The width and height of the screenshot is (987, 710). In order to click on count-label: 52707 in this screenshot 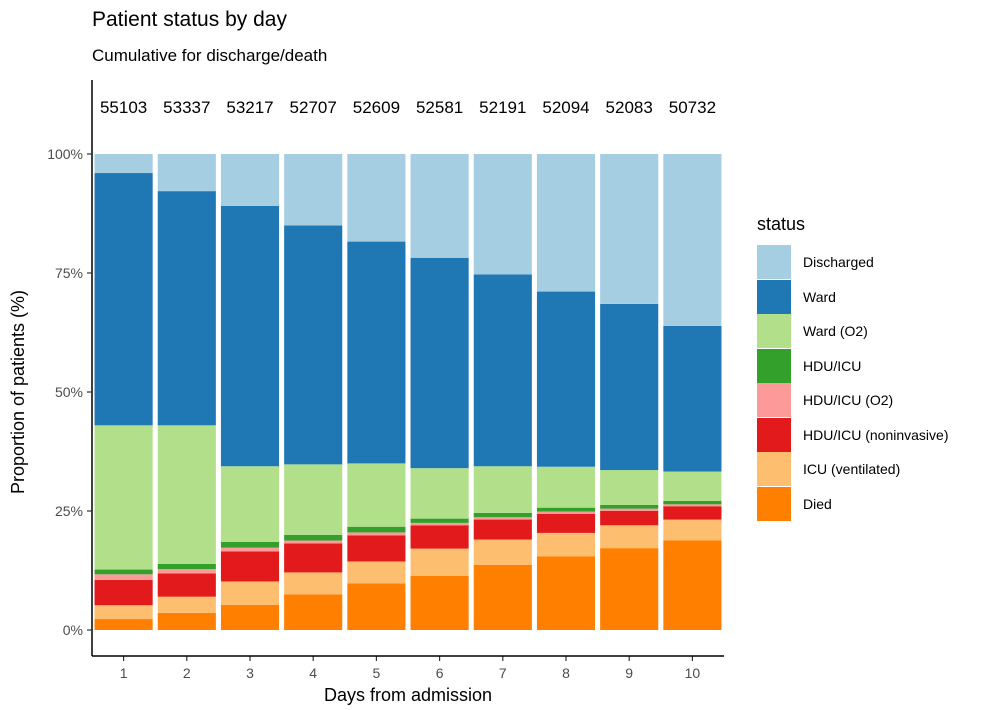, I will do `click(313, 107)`.